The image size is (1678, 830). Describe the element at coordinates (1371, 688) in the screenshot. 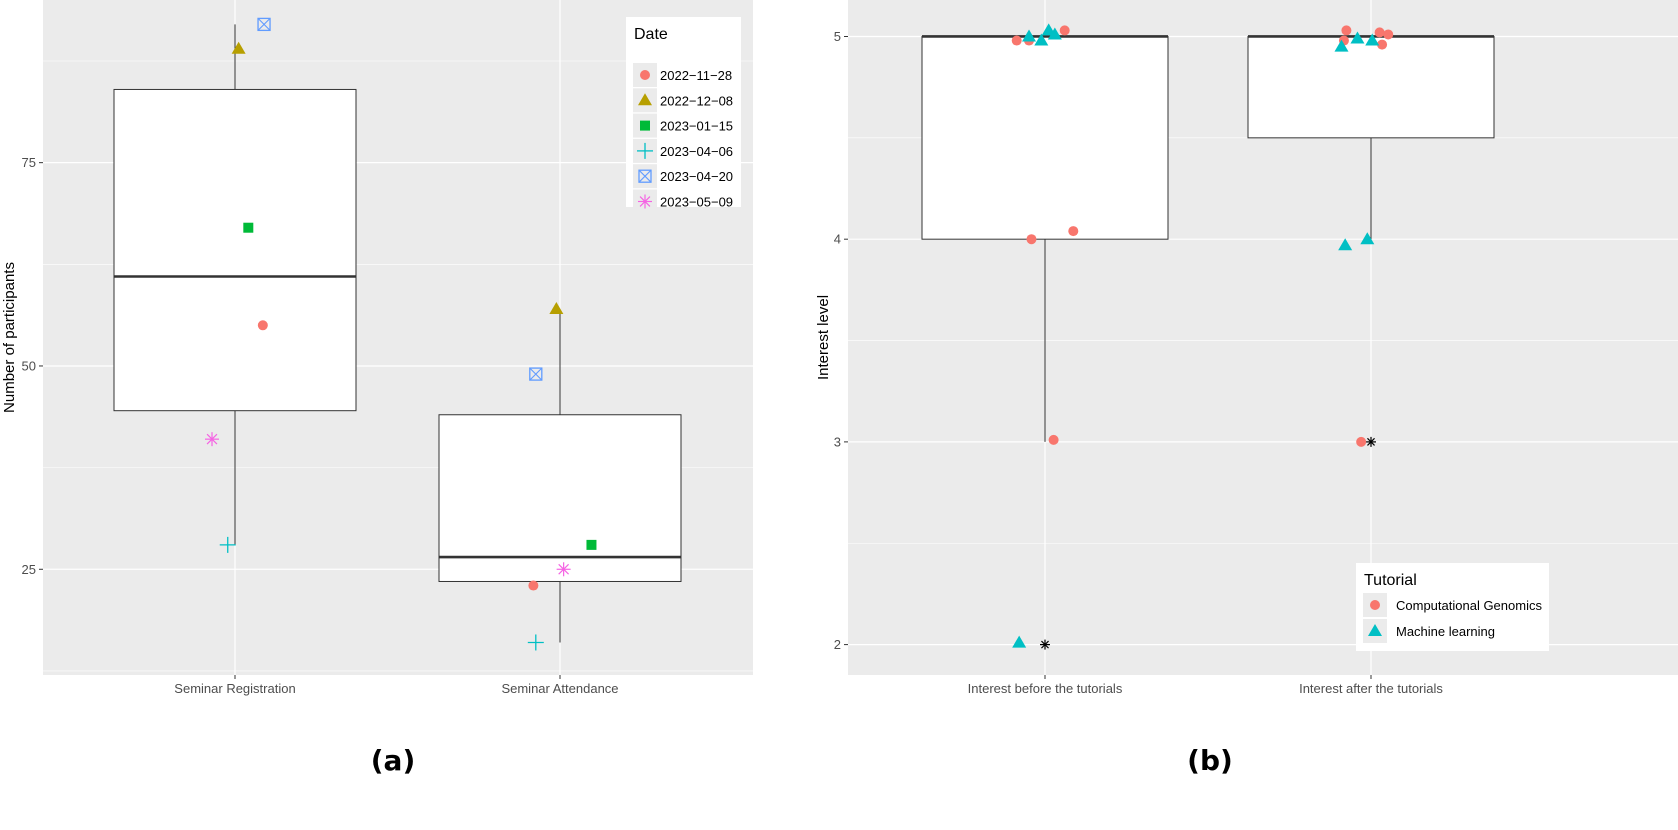

I see `x-tick-label: Interest after the tutorials` at that location.